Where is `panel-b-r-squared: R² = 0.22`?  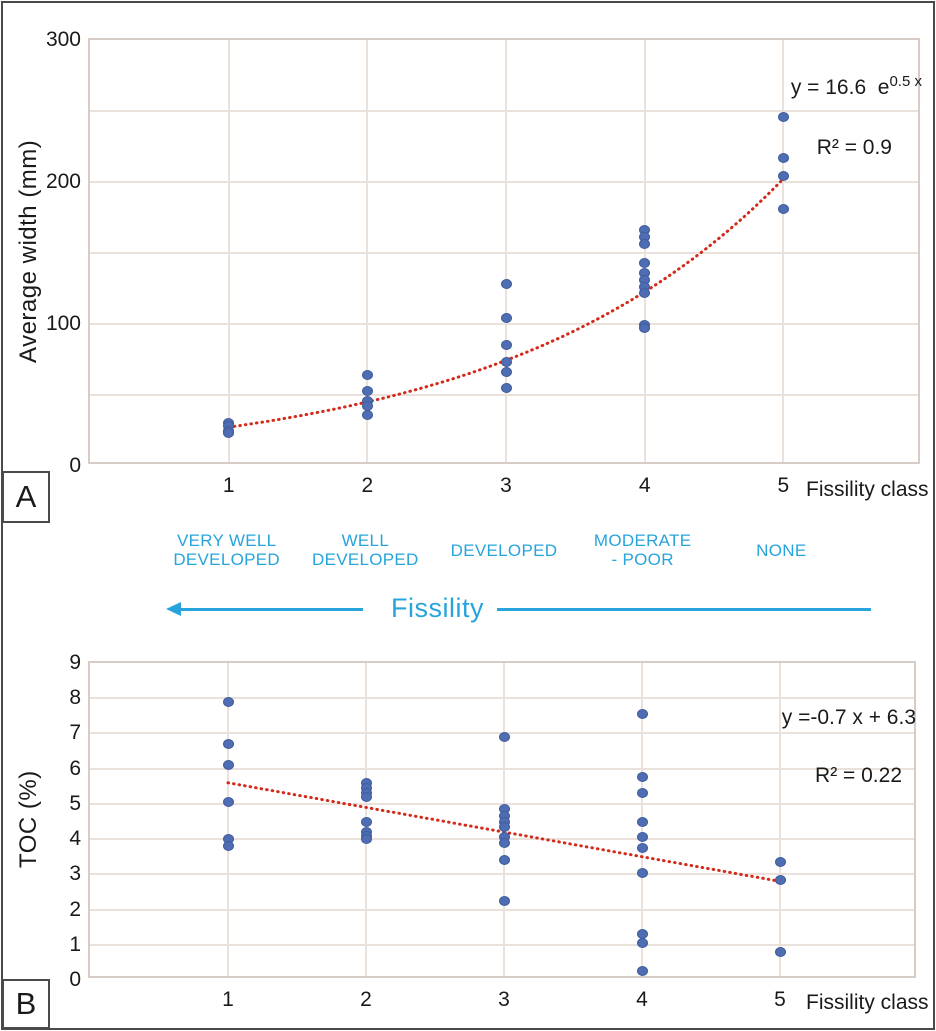 panel-b-r-squared: R² = 0.22 is located at coordinates (858, 775).